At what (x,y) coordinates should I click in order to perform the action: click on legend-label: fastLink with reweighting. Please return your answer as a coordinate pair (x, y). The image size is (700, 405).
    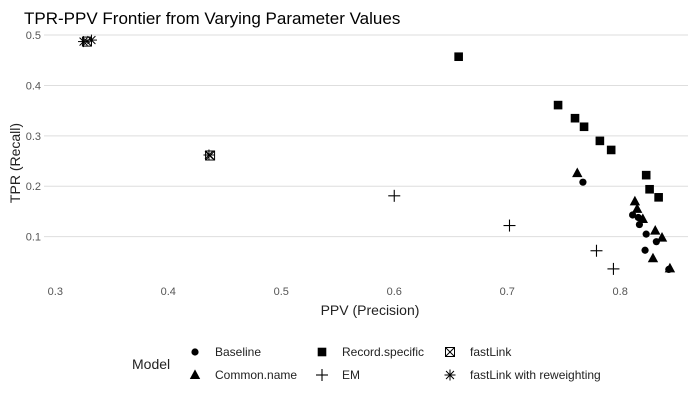
    Looking at the image, I should click on (535, 375).